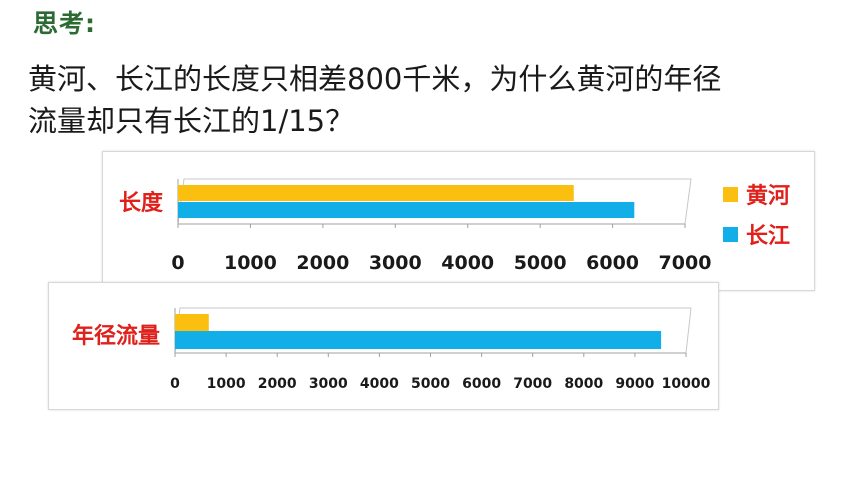  What do you see at coordinates (467, 263) in the screenshot?
I see `length-tick-label-4000: 4000` at bounding box center [467, 263].